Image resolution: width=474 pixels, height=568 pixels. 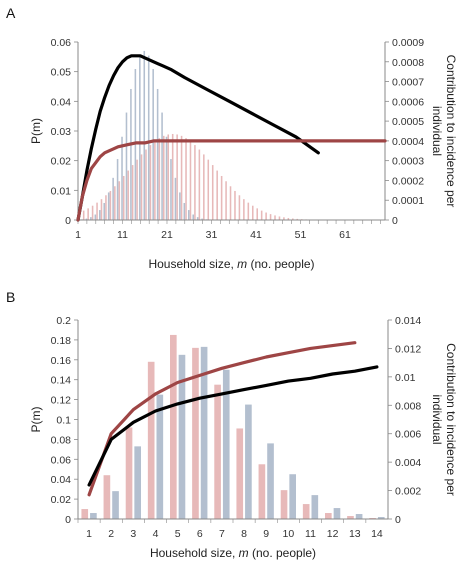 What do you see at coordinates (451, 419) in the screenshot?
I see `y2-axis-label-line1: Contribution to incidence per` at bounding box center [451, 419].